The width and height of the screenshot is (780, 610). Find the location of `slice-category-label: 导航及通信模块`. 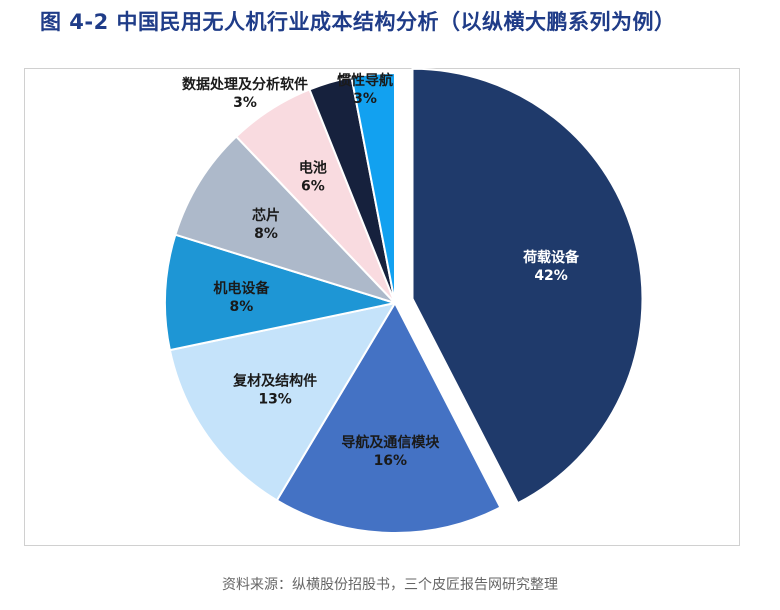

slice-category-label: 导航及通信模块 is located at coordinates (390, 442).